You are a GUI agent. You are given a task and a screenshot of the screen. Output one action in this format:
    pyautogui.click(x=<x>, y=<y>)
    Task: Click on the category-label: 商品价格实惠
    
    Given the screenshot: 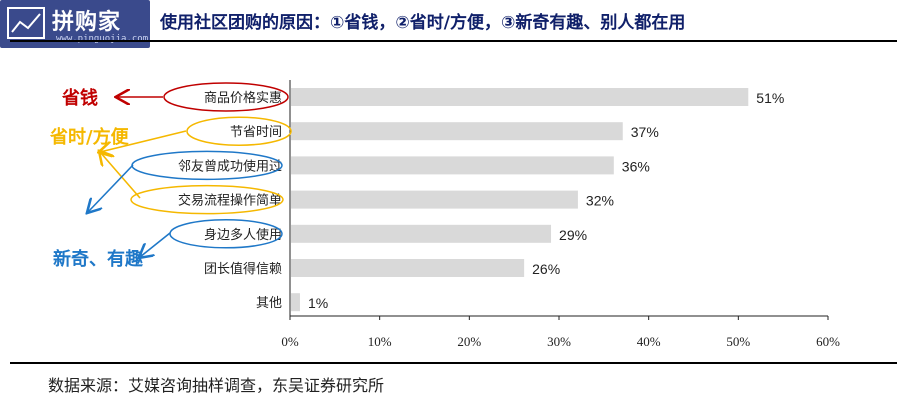 What is the action you would take?
    pyautogui.click(x=243, y=98)
    